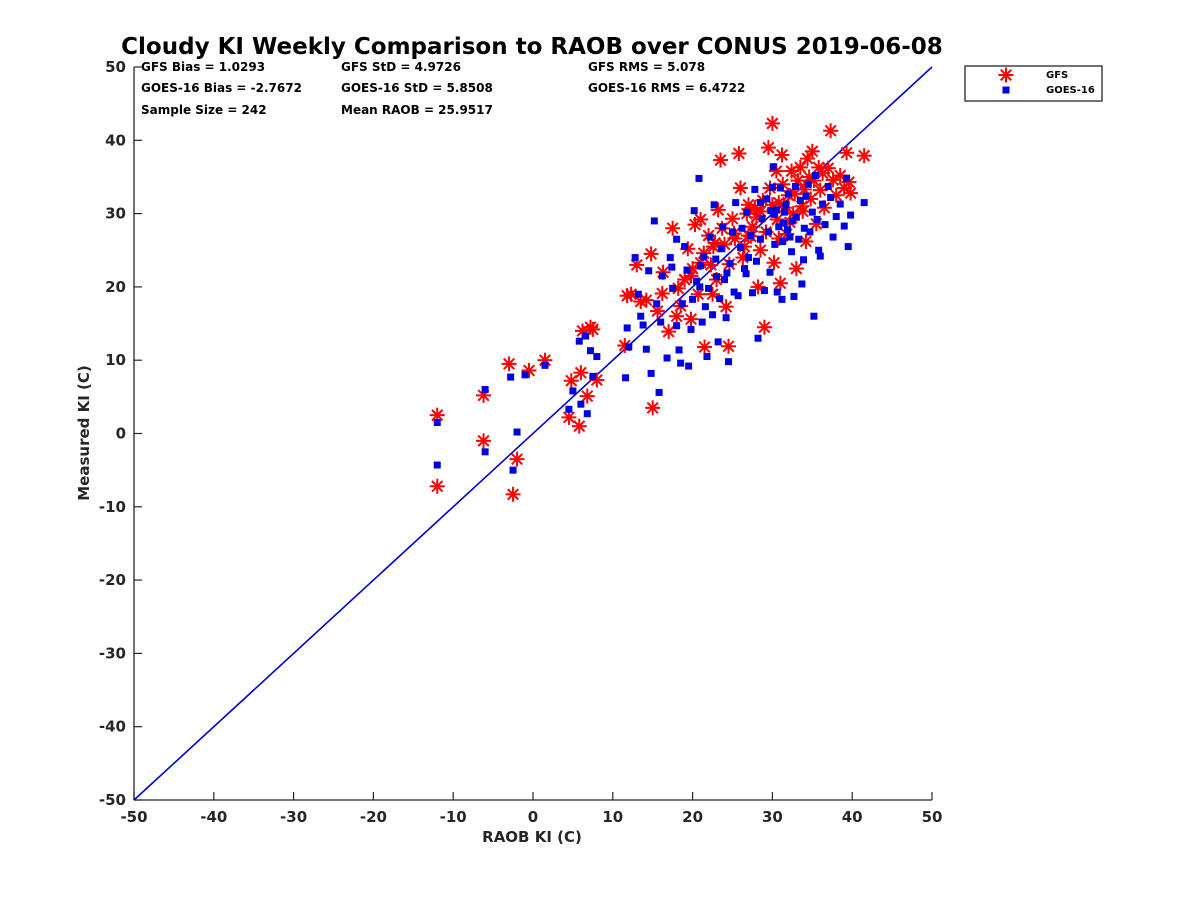 This screenshot has width=1200, height=905. Describe the element at coordinates (692, 817) in the screenshot. I see `x-tick-label: 20` at that location.